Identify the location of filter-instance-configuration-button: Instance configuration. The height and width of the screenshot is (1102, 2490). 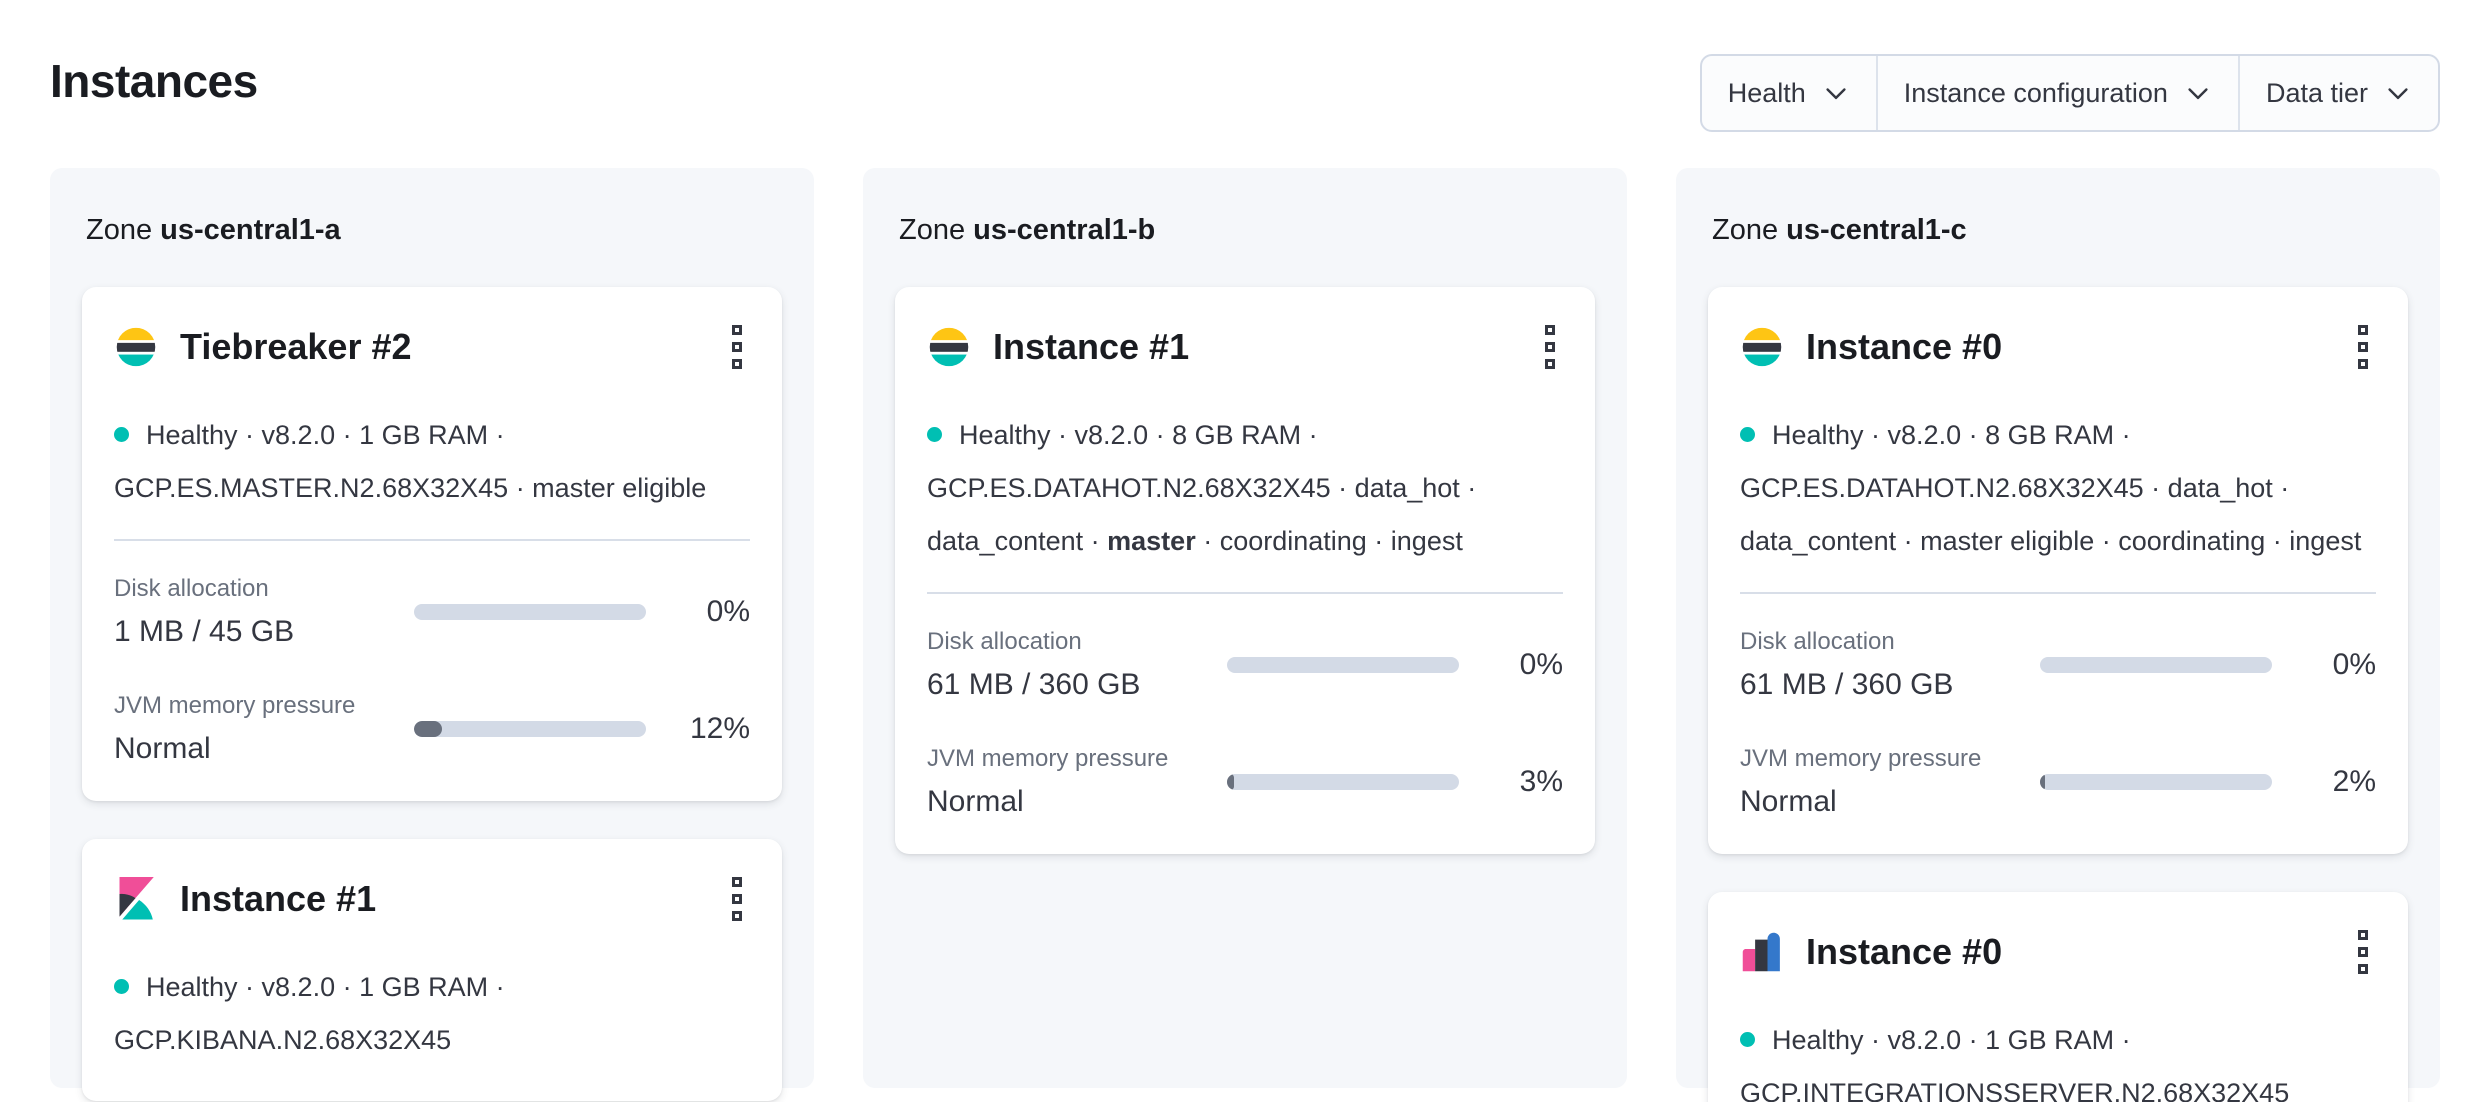
(2056, 93).